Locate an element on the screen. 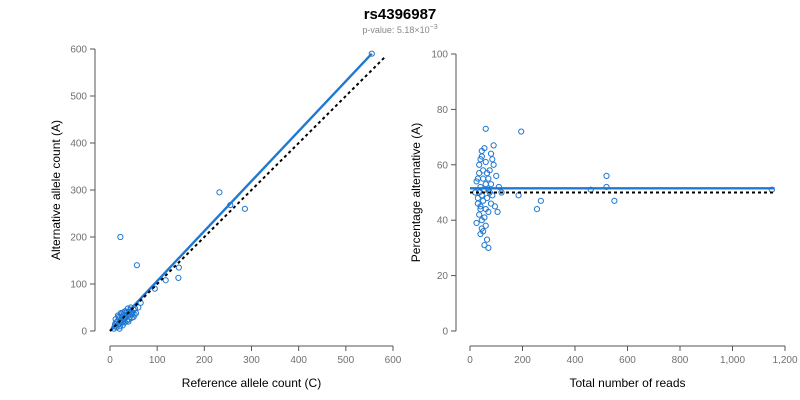 This screenshot has width=800, height=400. y-tick-label: 600 is located at coordinates (78, 50).